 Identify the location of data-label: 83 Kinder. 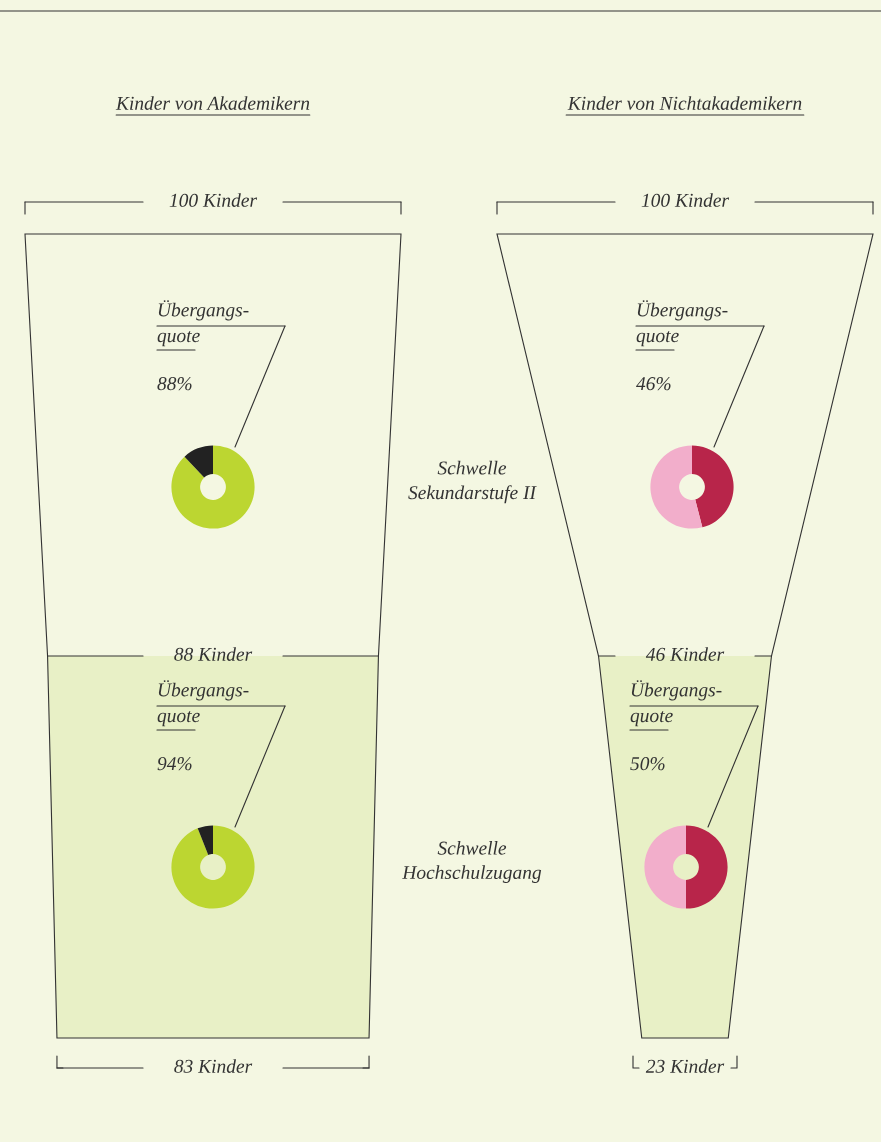
(213, 1066).